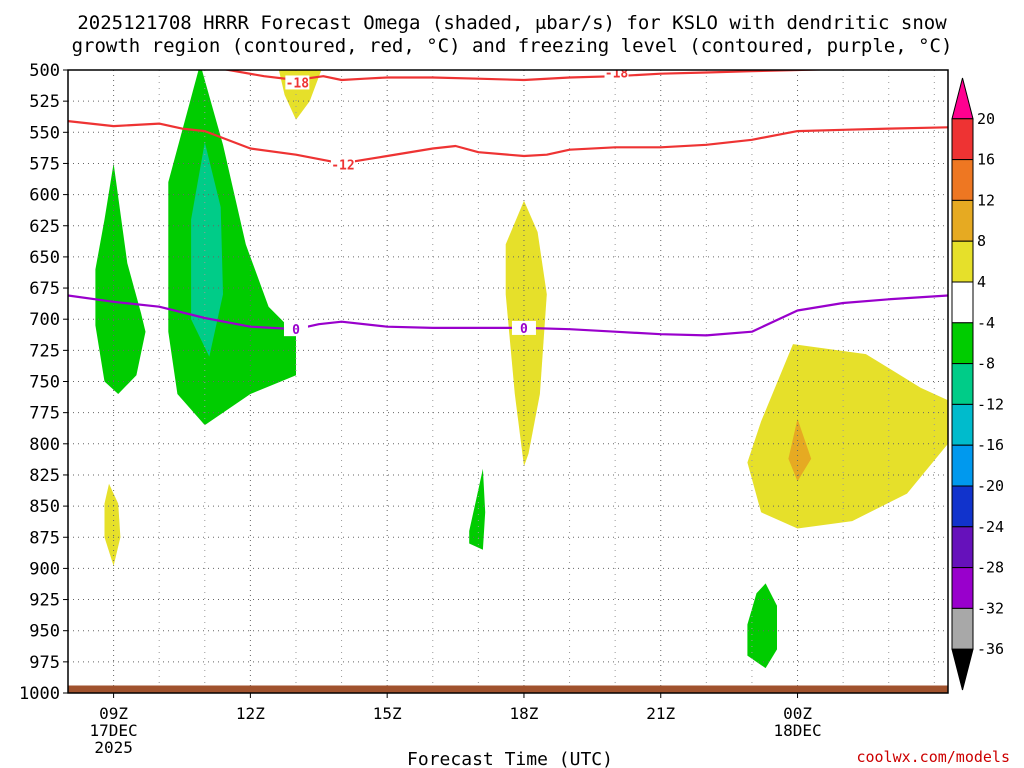 The width and height of the screenshot is (1024, 768). Describe the element at coordinates (508, 689) in the screenshot. I see `terrain-strip` at that location.